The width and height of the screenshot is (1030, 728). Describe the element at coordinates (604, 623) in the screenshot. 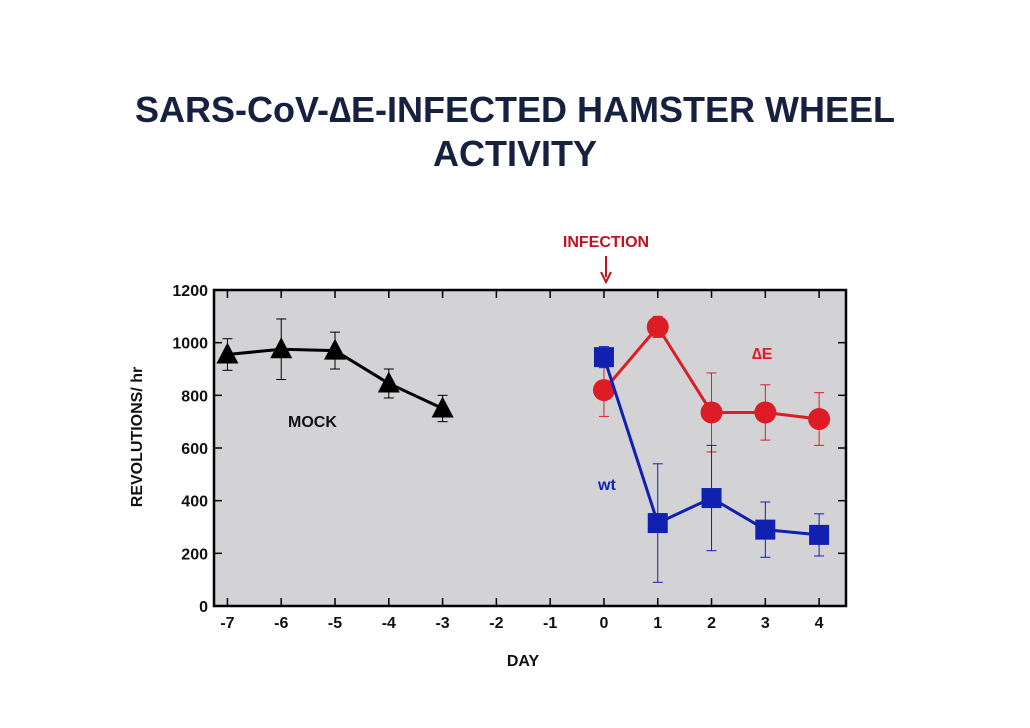

I see `x-tick-label: 0` at that location.